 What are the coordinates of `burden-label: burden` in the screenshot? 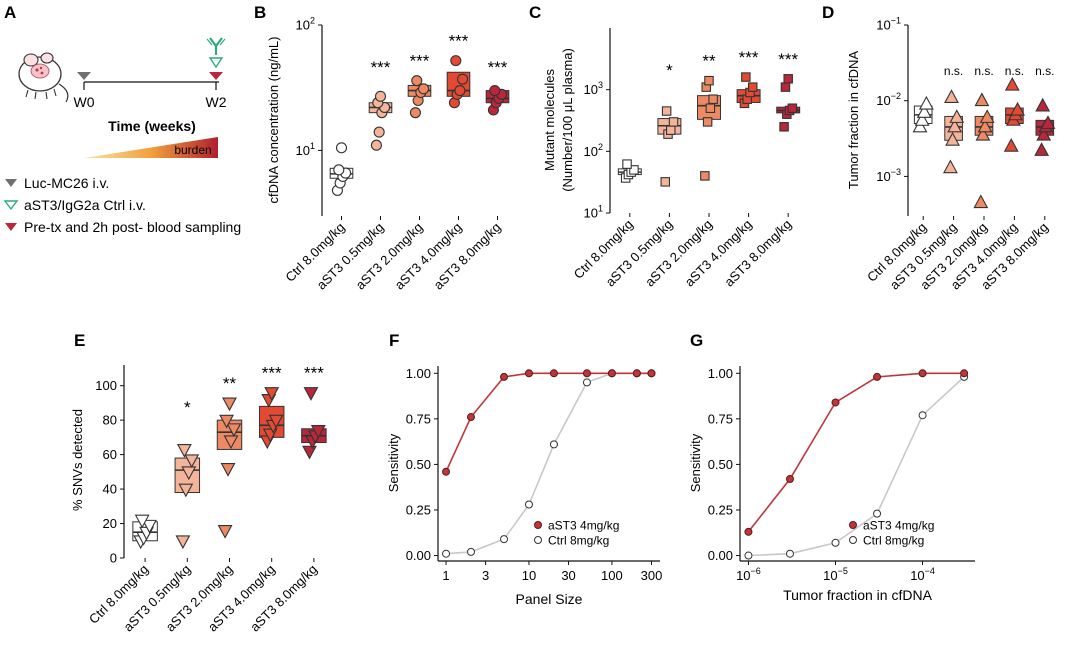 It's located at (192, 150).